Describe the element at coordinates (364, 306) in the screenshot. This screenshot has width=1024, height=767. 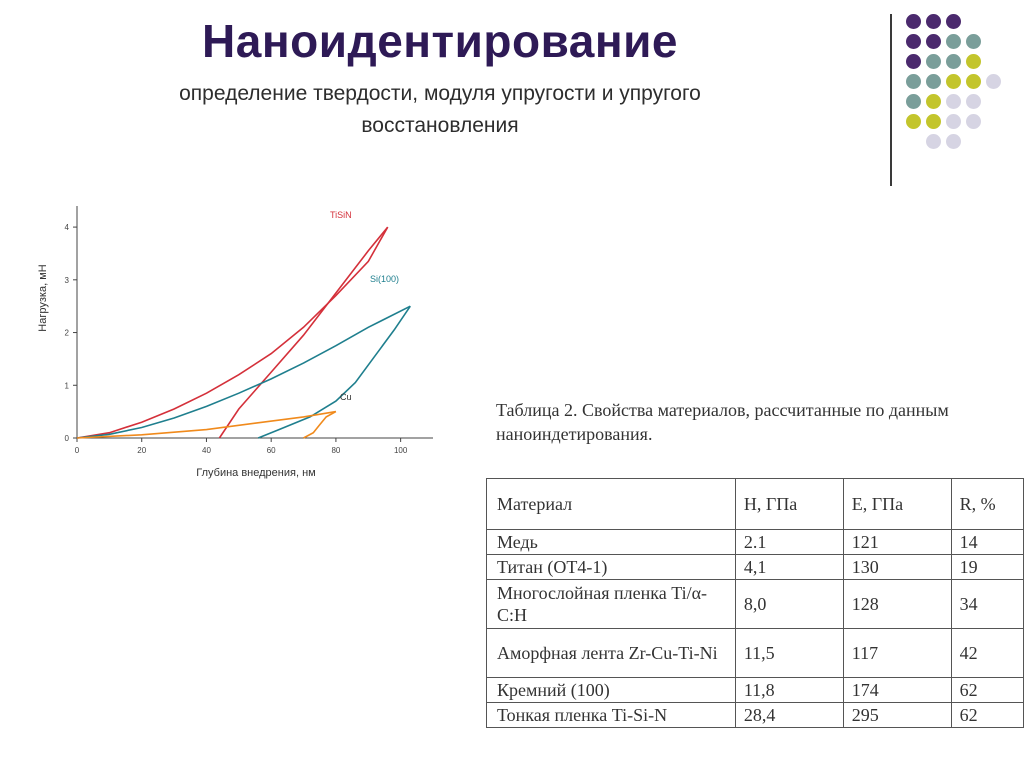
I see `chart-series-labels: TiSiN Si(100) Cu` at that location.